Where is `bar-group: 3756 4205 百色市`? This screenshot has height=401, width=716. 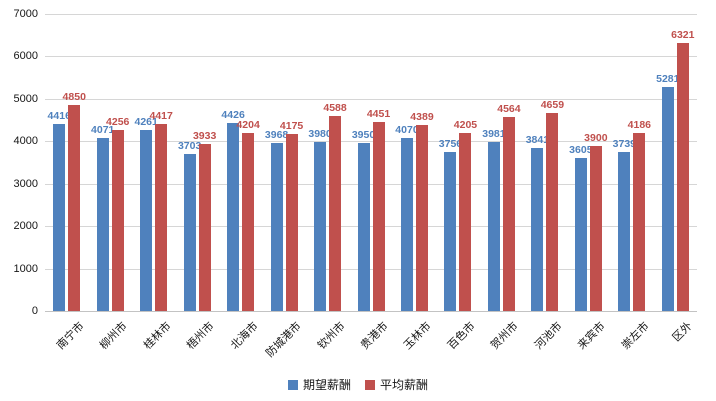
bar-group: 3756 4205 百色市 is located at coordinates (457, 183).